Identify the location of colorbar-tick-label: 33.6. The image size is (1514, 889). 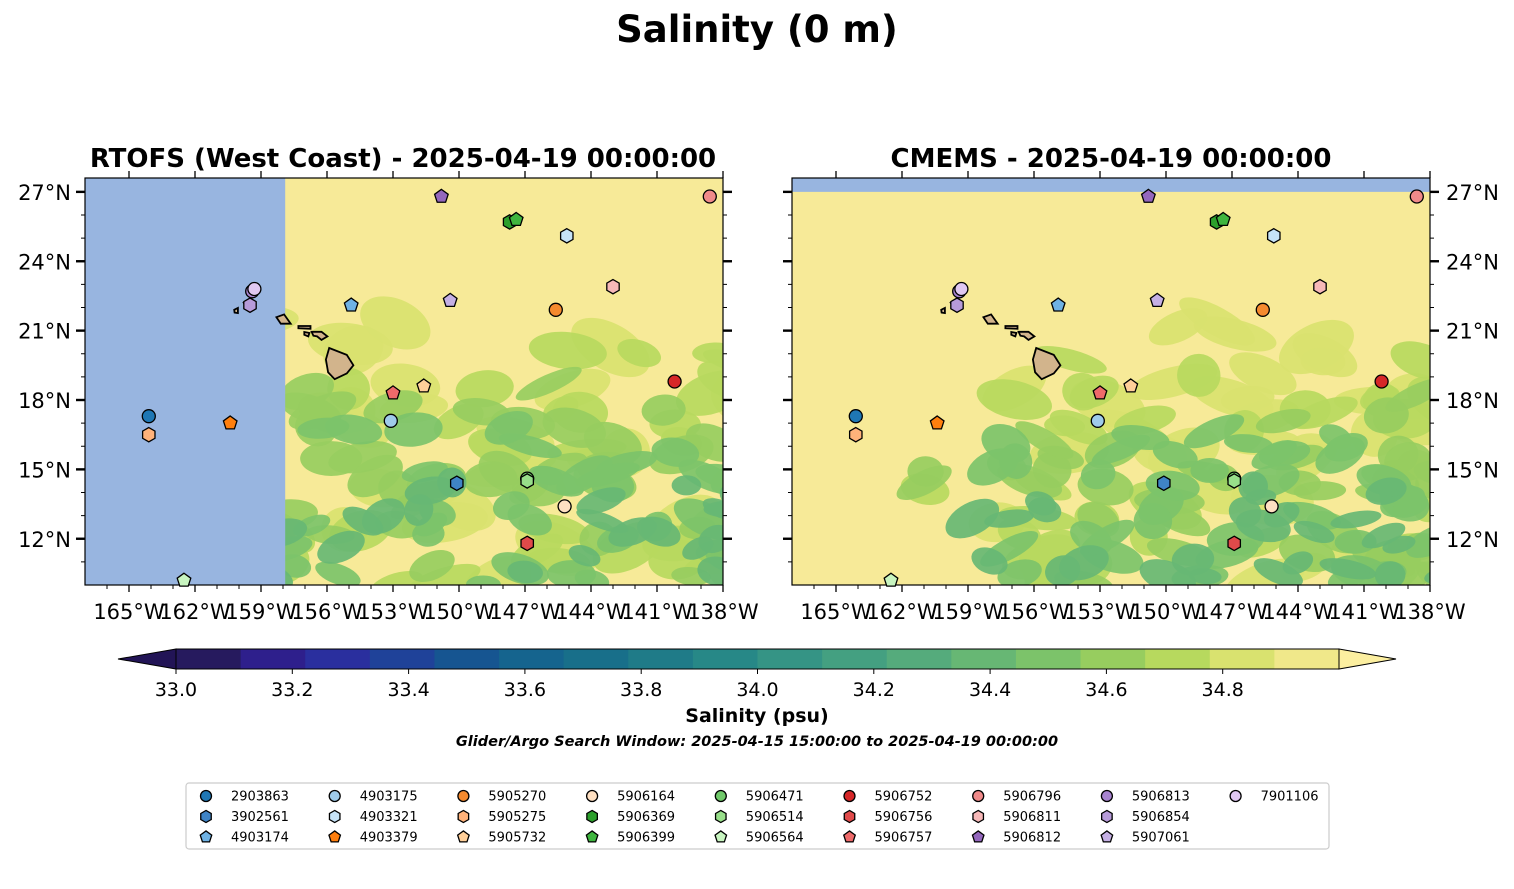
(525, 690).